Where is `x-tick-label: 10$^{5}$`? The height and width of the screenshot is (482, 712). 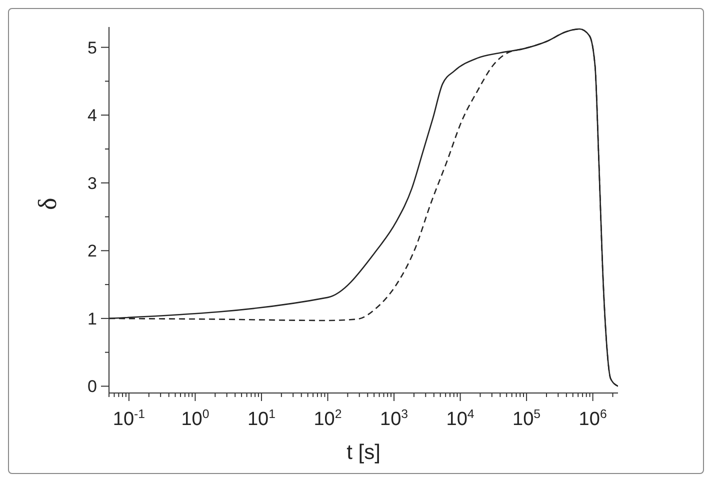 x-tick-label: 10$^{5}$ is located at coordinates (526, 418).